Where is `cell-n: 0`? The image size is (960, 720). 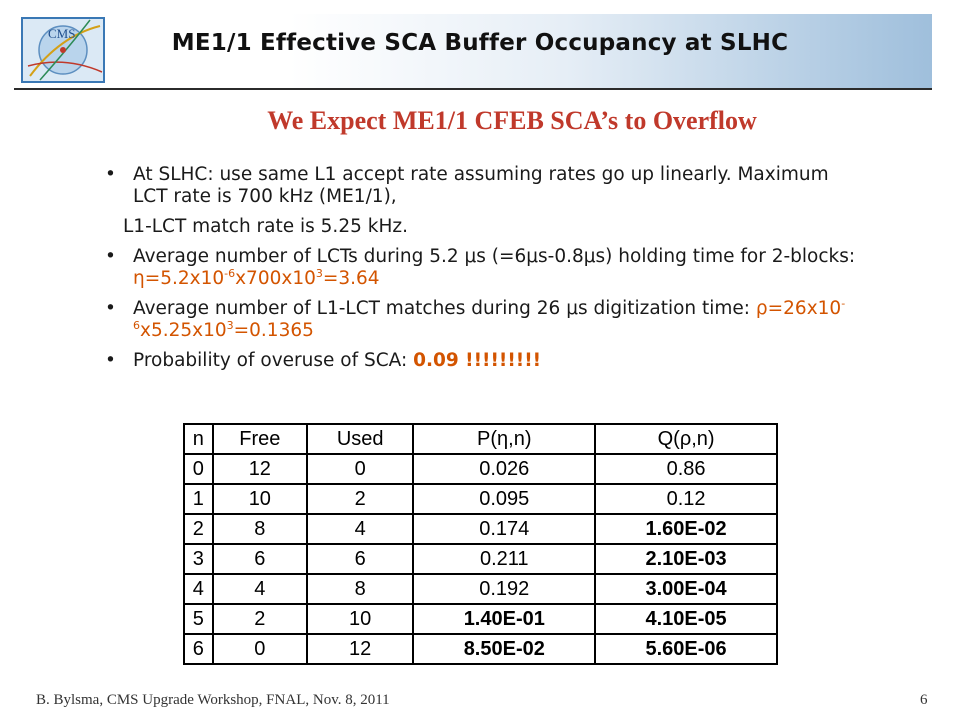 cell-n: 0 is located at coordinates (198, 469).